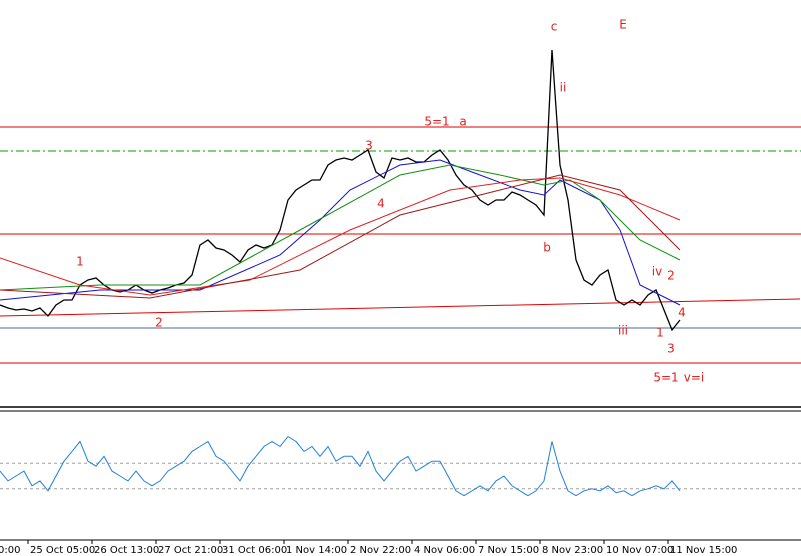  I want to click on wave-label: a, so click(462, 122).